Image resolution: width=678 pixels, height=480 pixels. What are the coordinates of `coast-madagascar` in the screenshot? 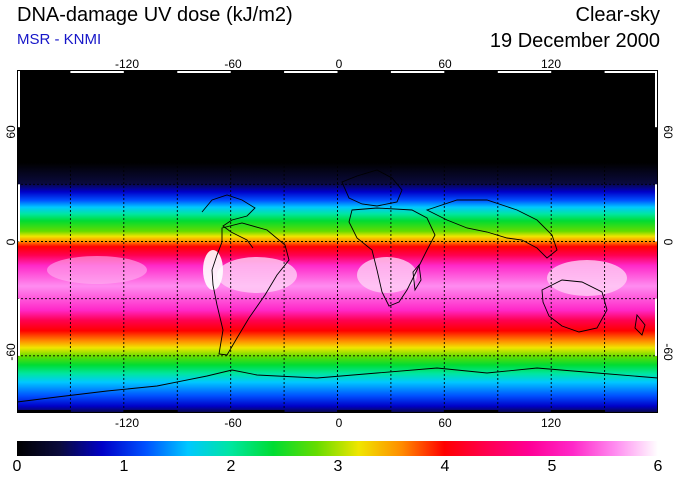 It's located at (417, 277).